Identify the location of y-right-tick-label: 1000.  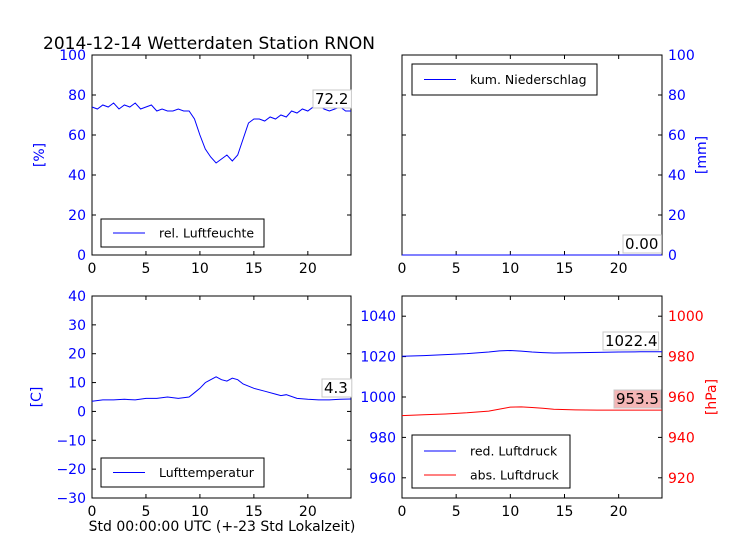
(686, 317).